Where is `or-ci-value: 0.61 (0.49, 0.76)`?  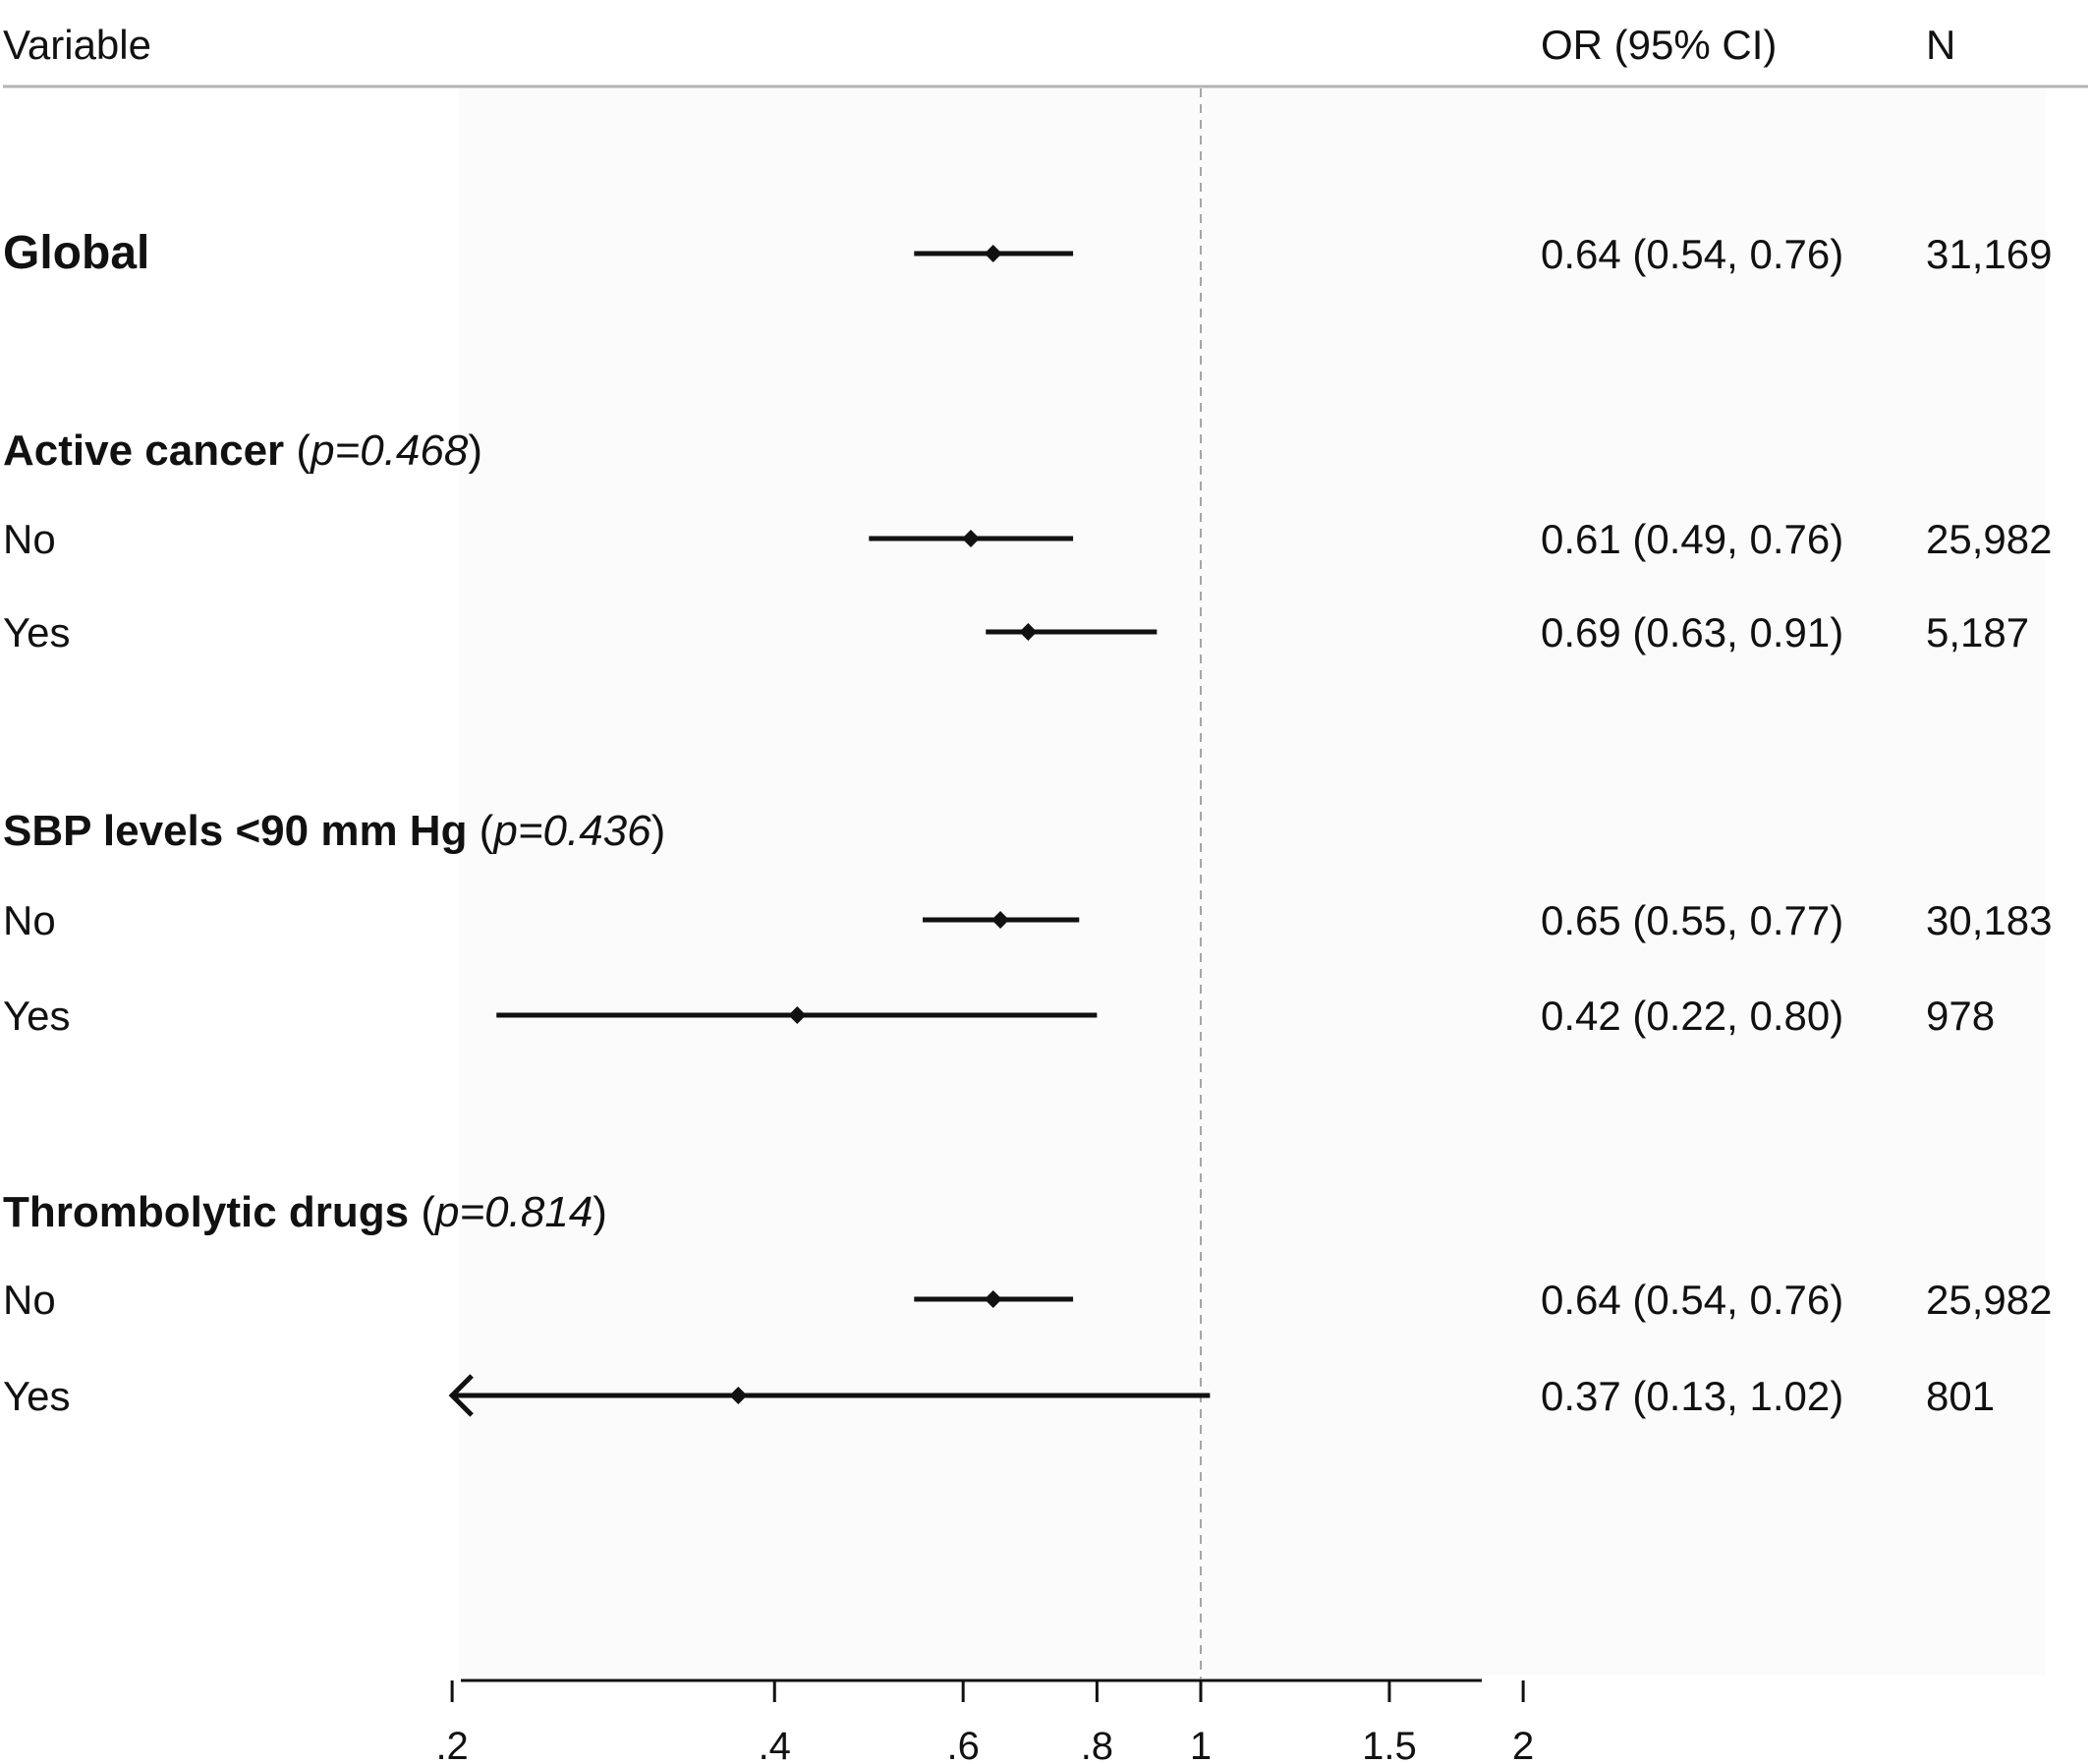
or-ci-value: 0.61 (0.49, 0.76) is located at coordinates (1692, 539).